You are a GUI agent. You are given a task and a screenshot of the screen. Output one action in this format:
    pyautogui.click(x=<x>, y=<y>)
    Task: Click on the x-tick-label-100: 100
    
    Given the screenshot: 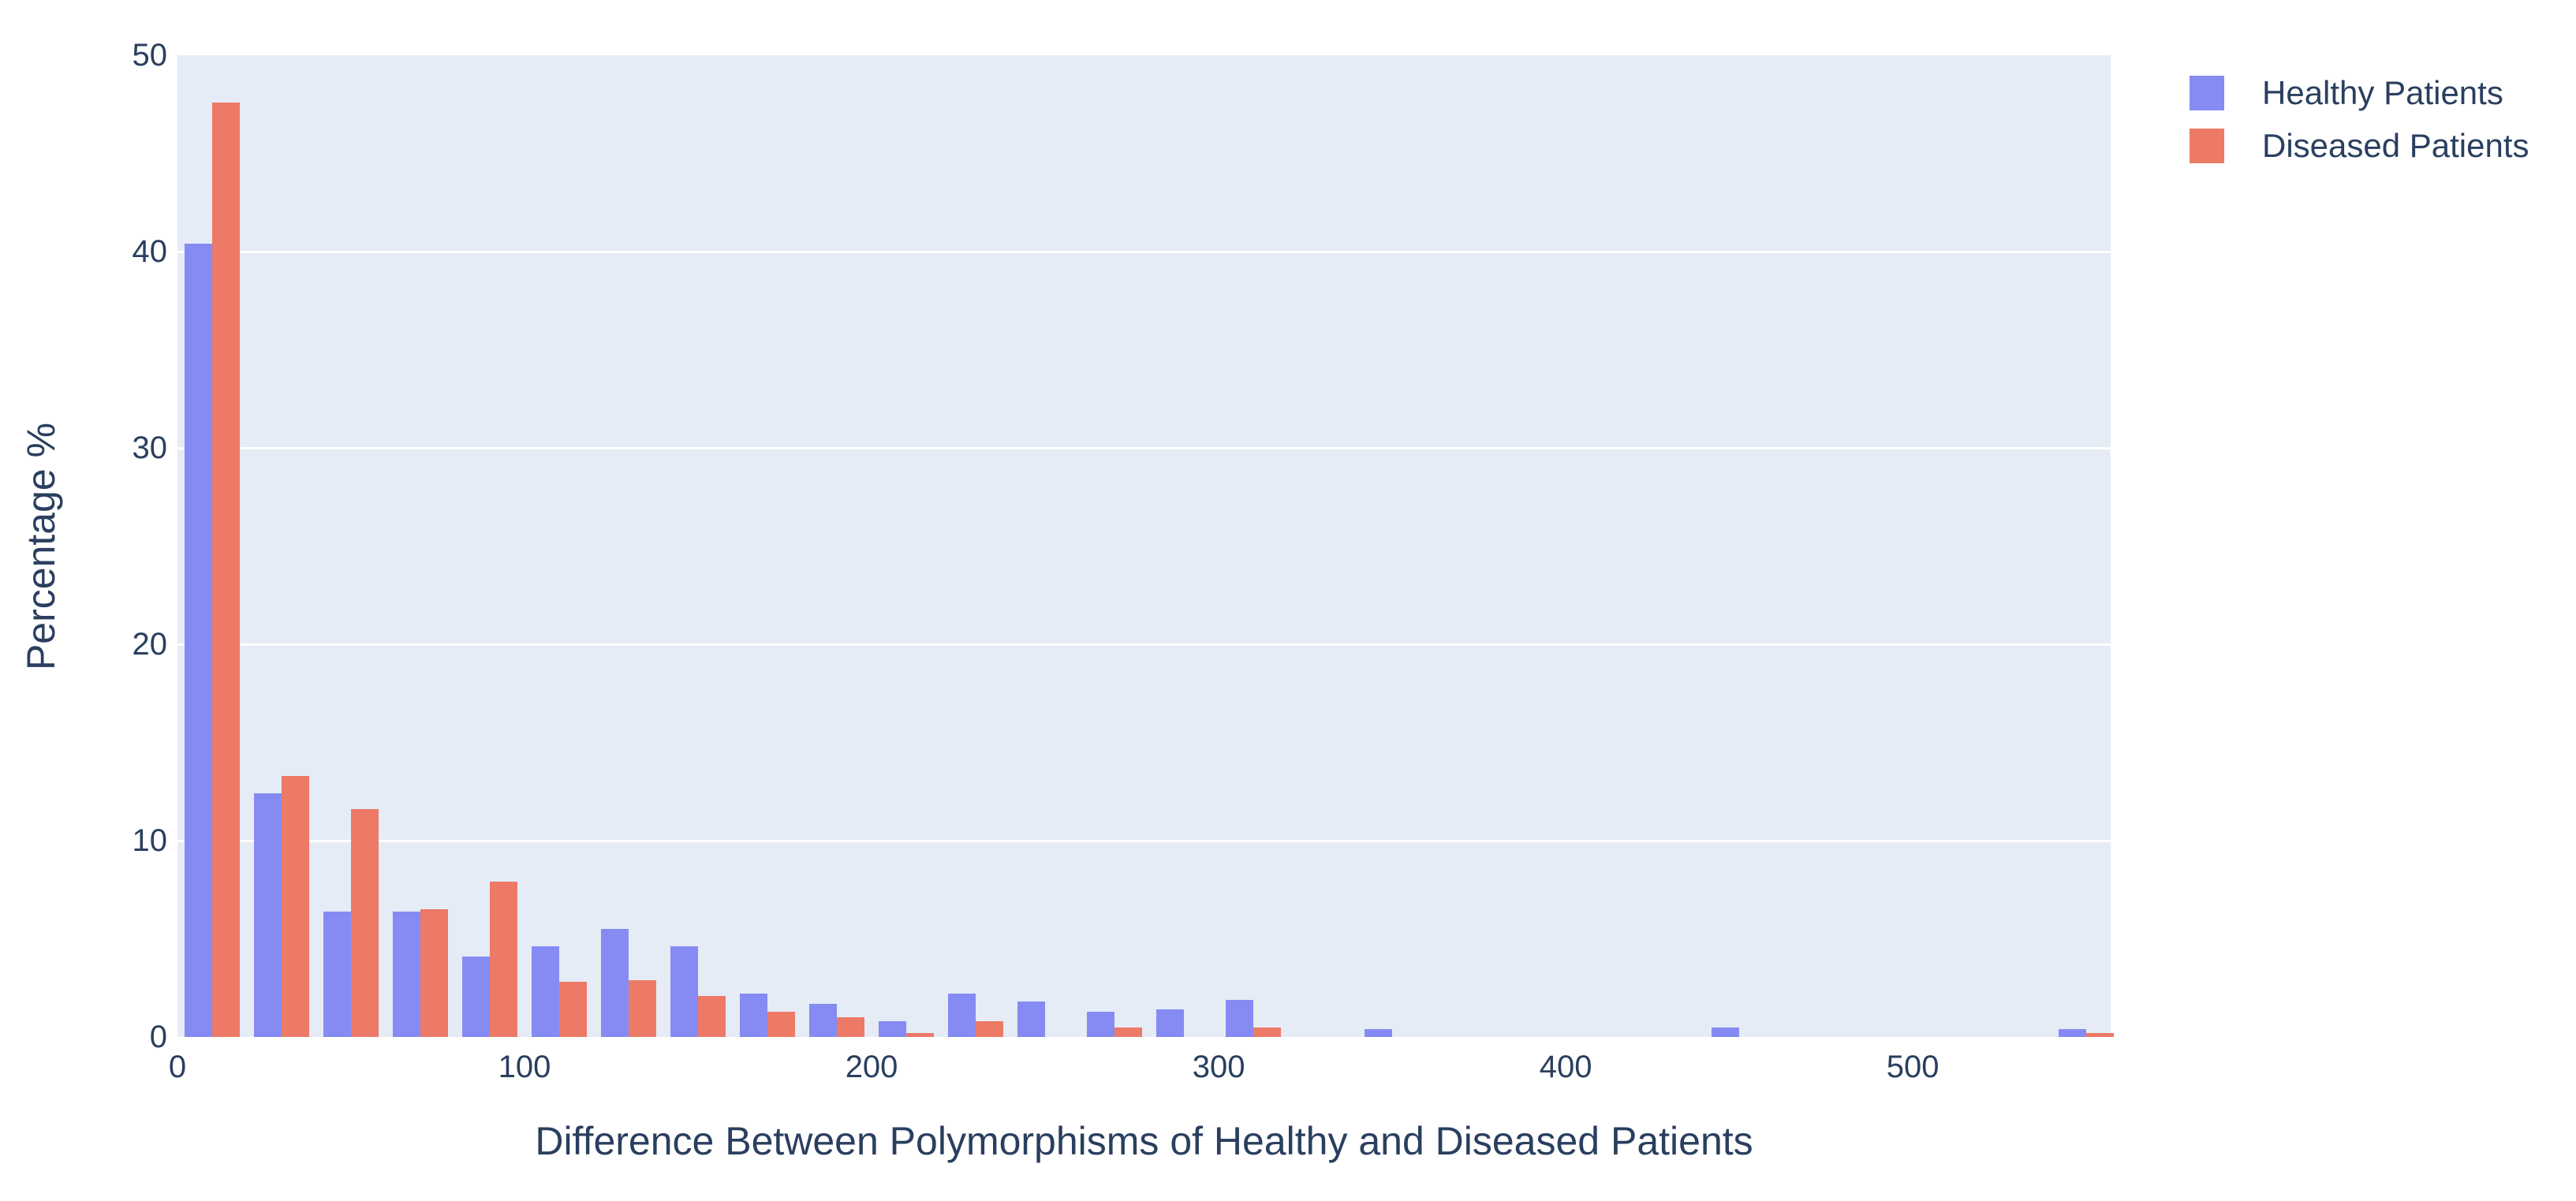 What is the action you would take?
    pyautogui.click(x=524, y=1067)
    